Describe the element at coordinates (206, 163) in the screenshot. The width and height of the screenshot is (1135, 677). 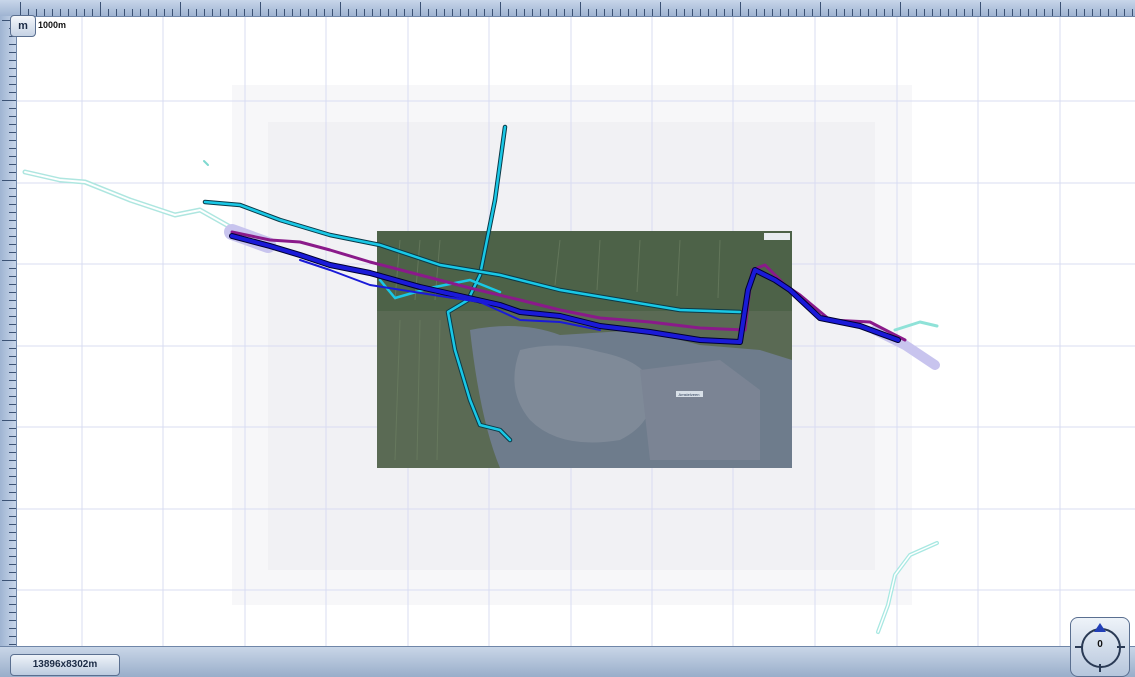
I see `pale-track-stub` at that location.